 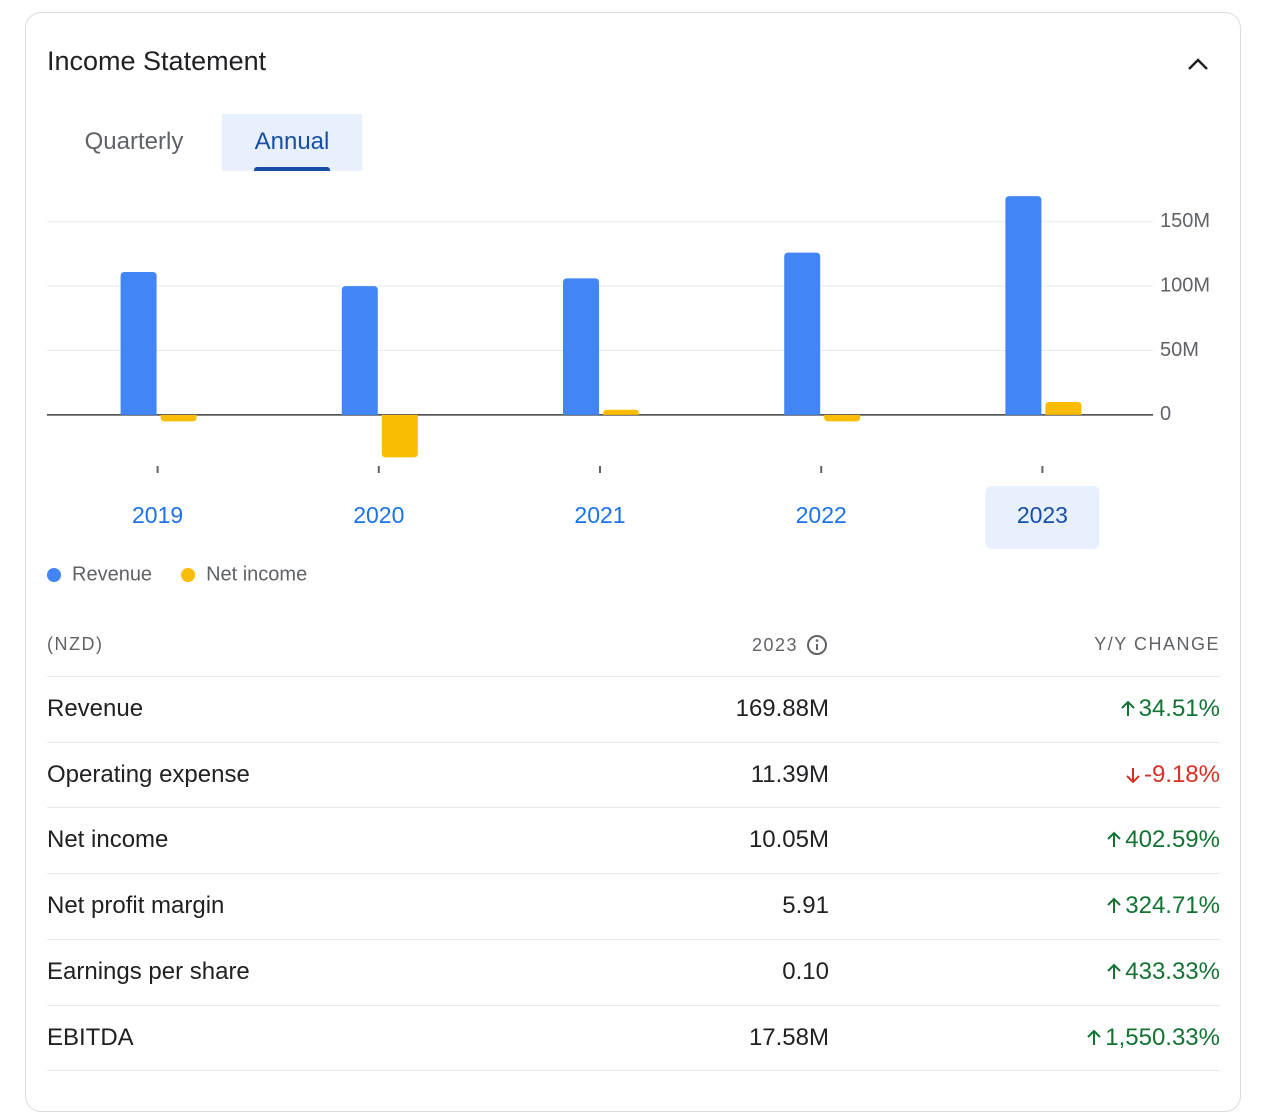 I want to click on row-change: -9.18%, so click(x=1172, y=775).